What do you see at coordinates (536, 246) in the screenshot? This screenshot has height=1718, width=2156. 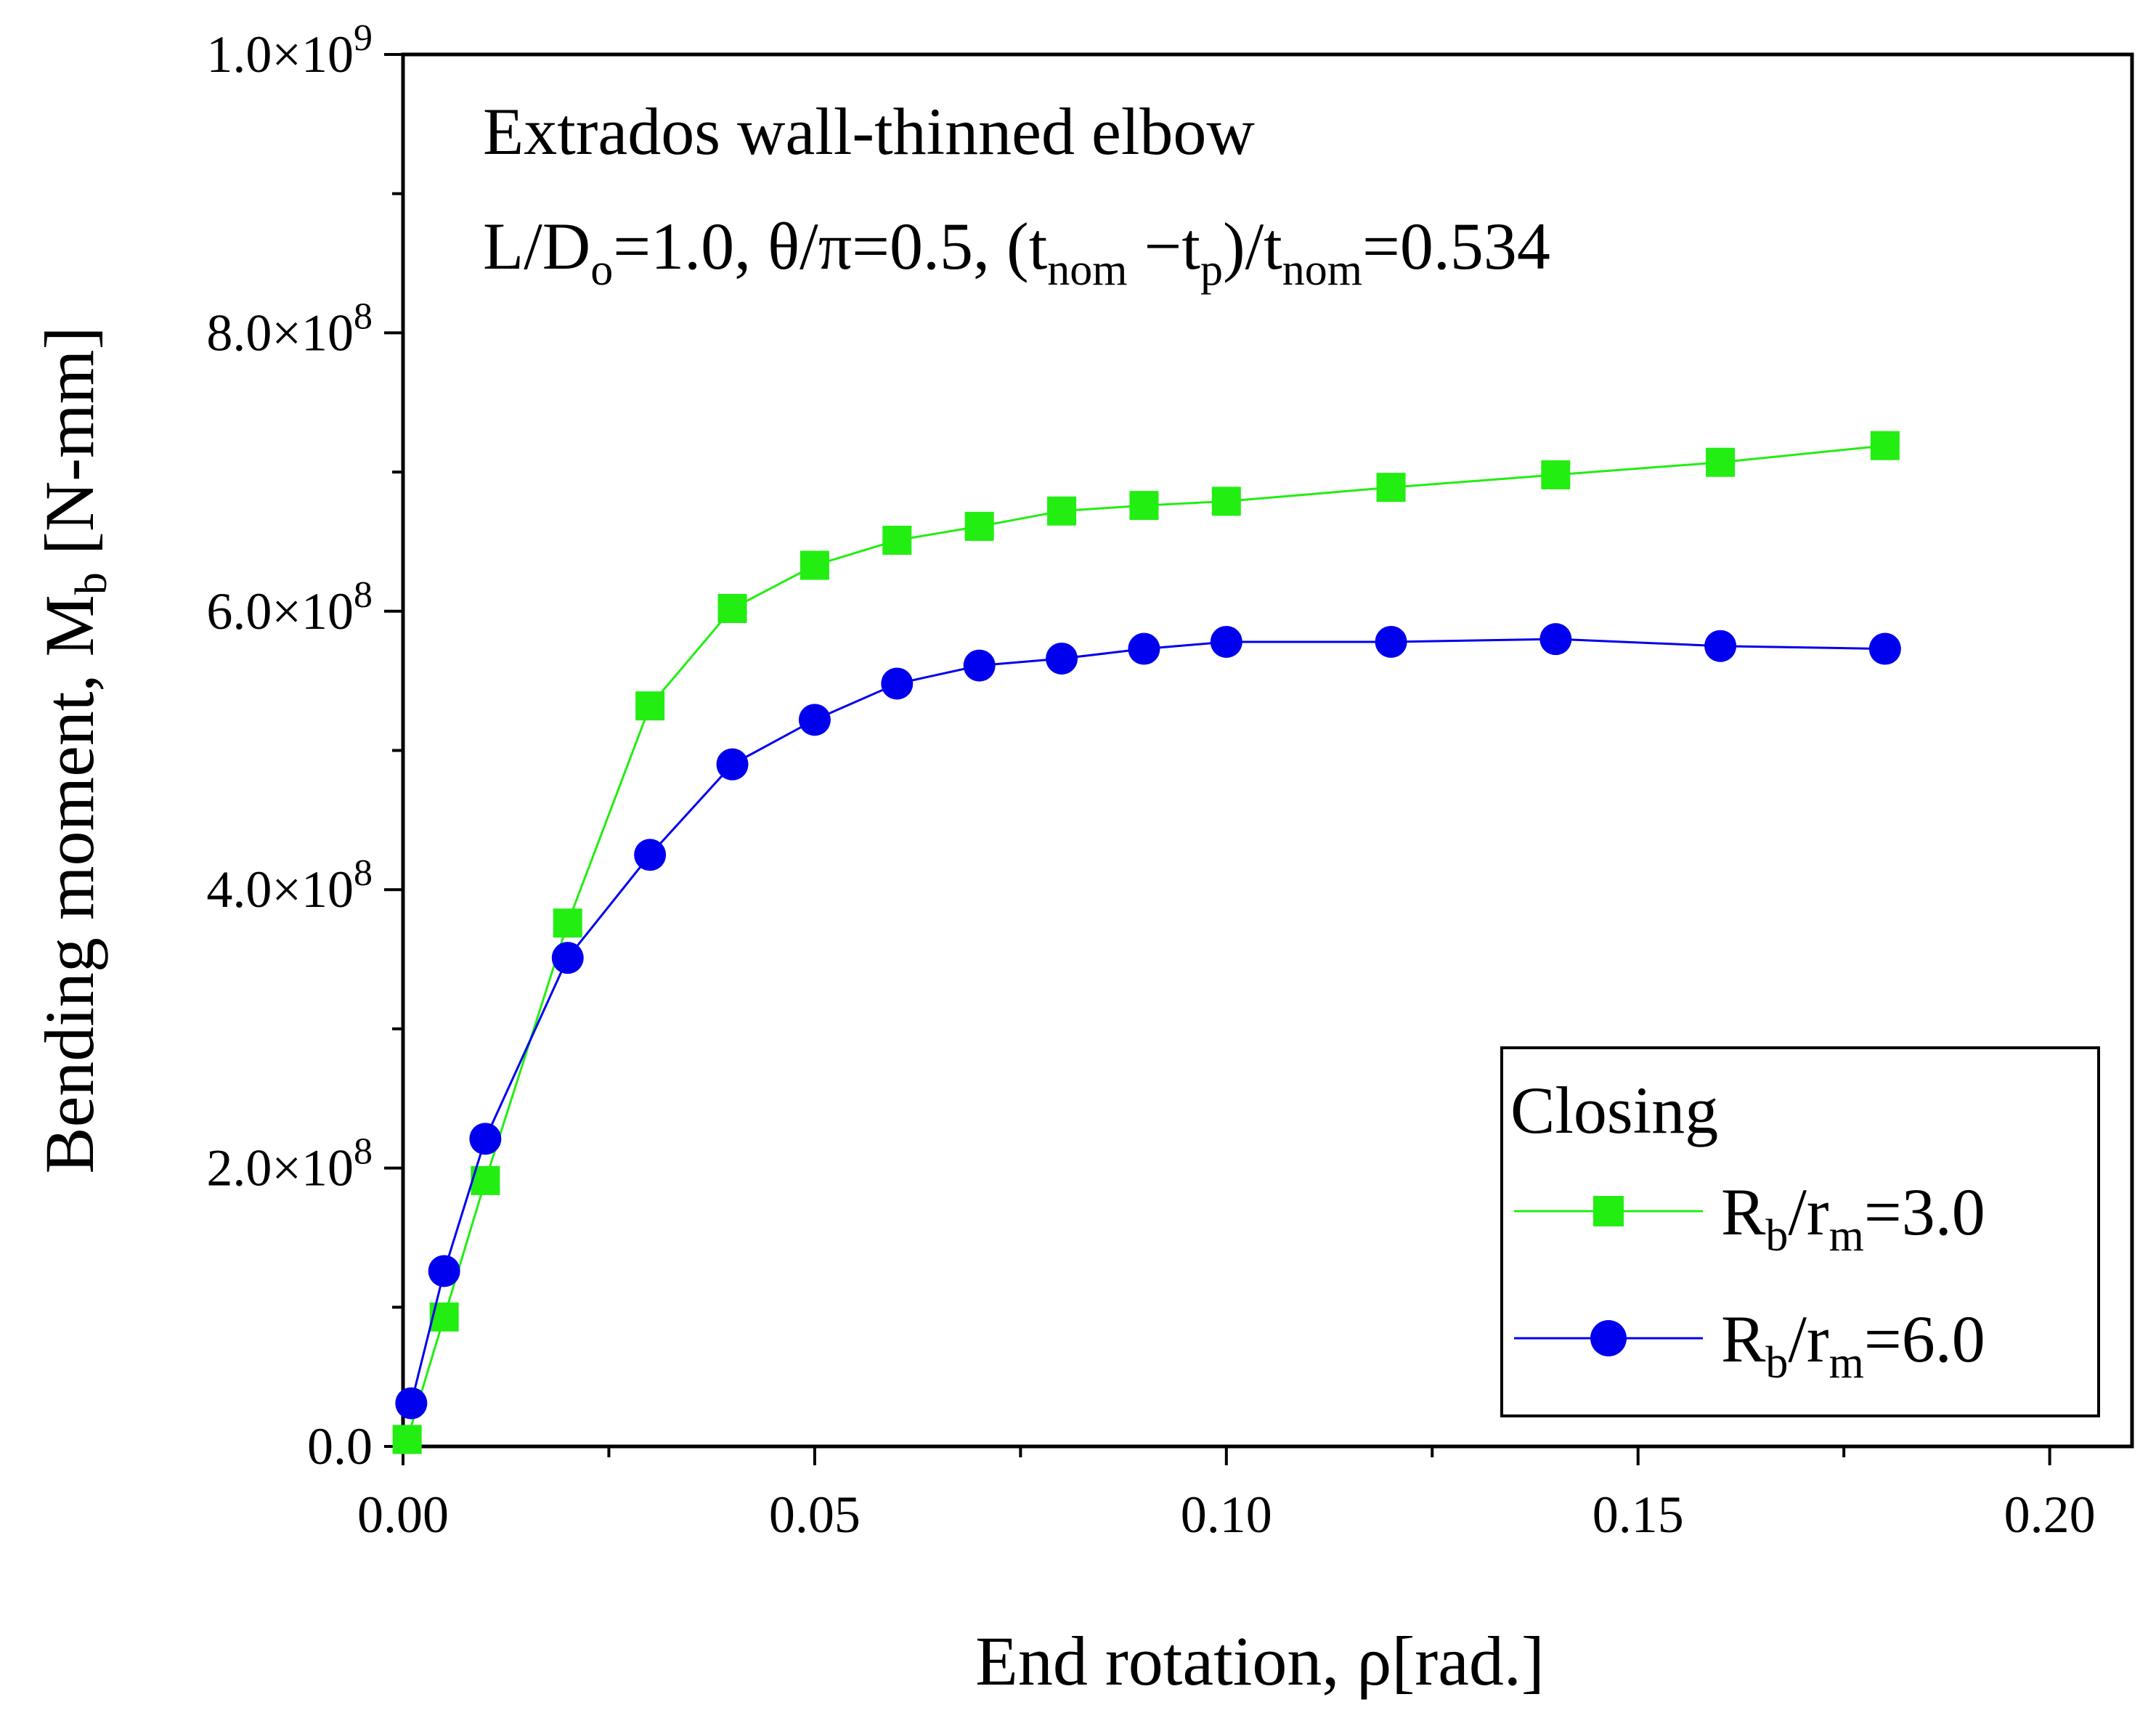 I see `annotation-part-ld: L/D` at bounding box center [536, 246].